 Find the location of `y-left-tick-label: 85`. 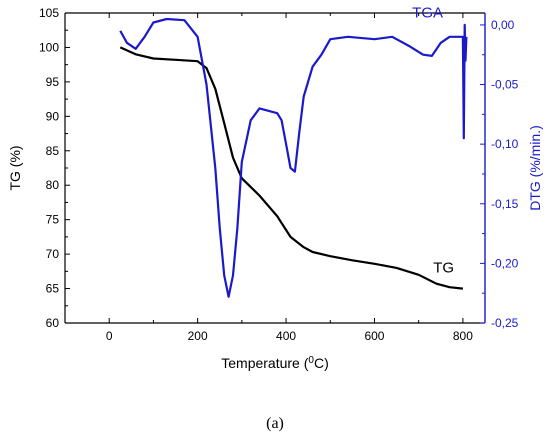

y-left-tick-label: 85 is located at coordinates (53, 151).